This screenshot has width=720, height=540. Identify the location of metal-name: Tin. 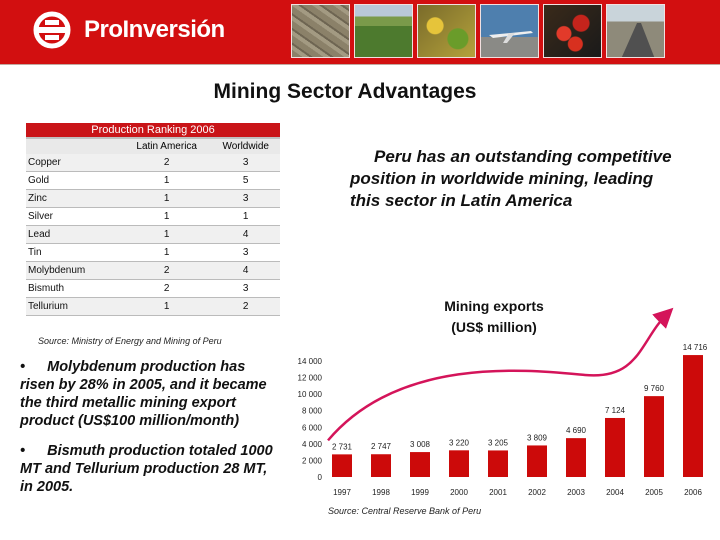
(74, 252).